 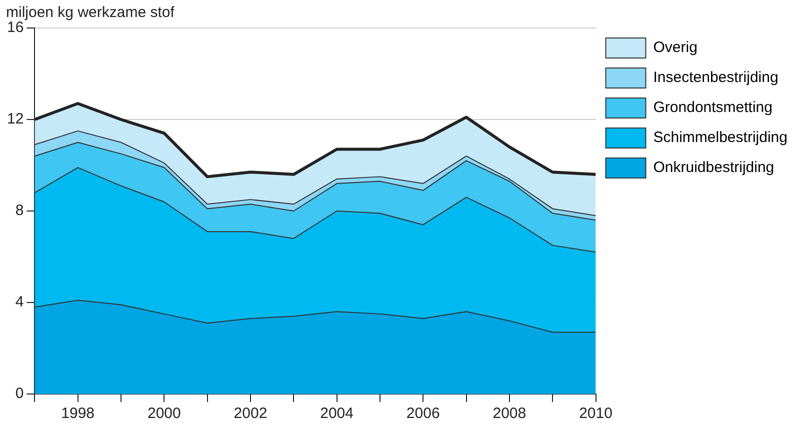 What do you see at coordinates (15, 27) in the screenshot?
I see `y-tick-label: 16` at bounding box center [15, 27].